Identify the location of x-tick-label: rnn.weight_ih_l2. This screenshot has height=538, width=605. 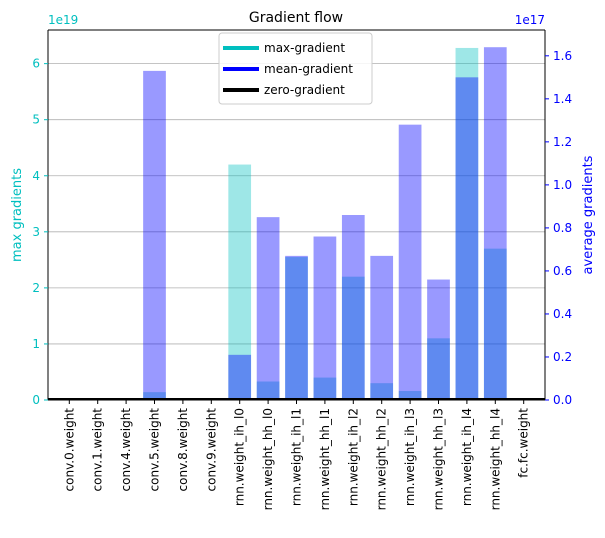
(353, 457).